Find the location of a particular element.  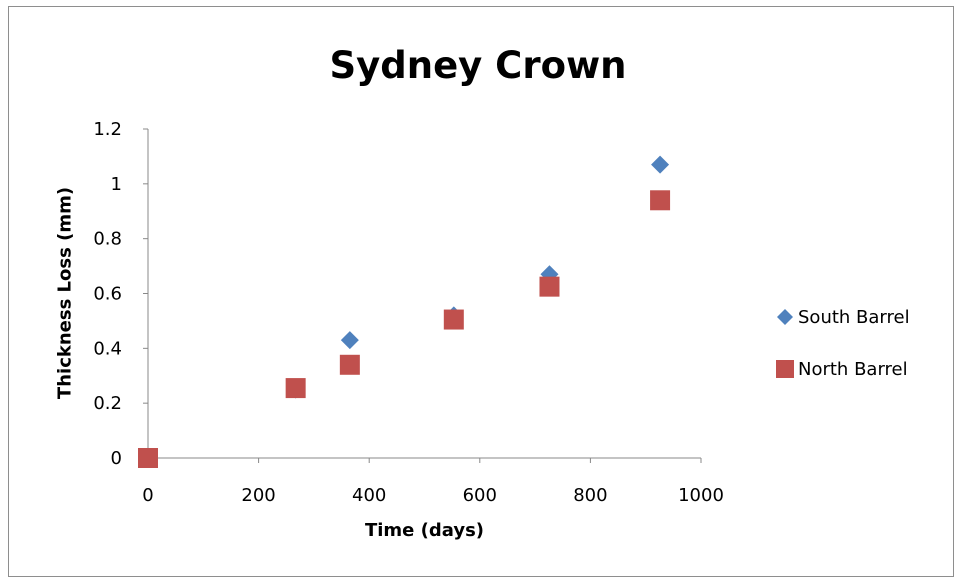

y-axis-label: Thickness Loss (mm) is located at coordinates (65, 293).